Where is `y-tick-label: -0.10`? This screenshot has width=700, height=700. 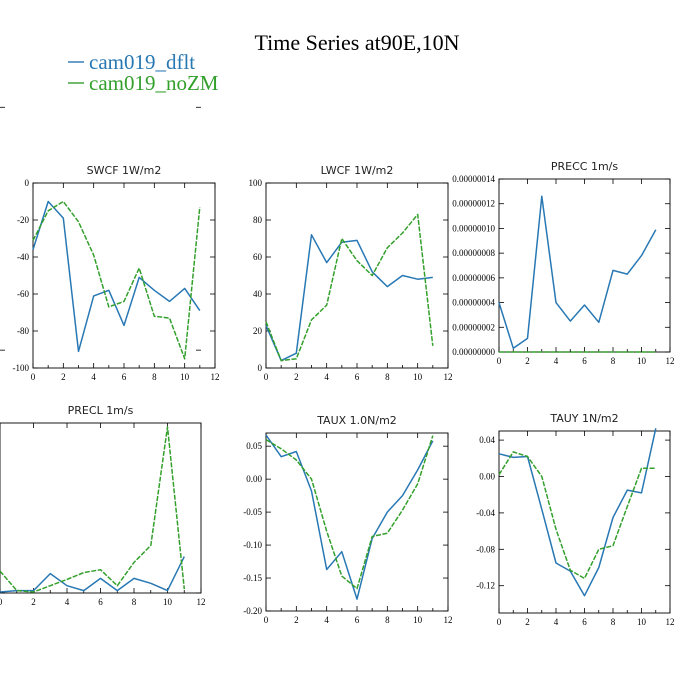
y-tick-label: -0.10 is located at coordinates (252, 545).